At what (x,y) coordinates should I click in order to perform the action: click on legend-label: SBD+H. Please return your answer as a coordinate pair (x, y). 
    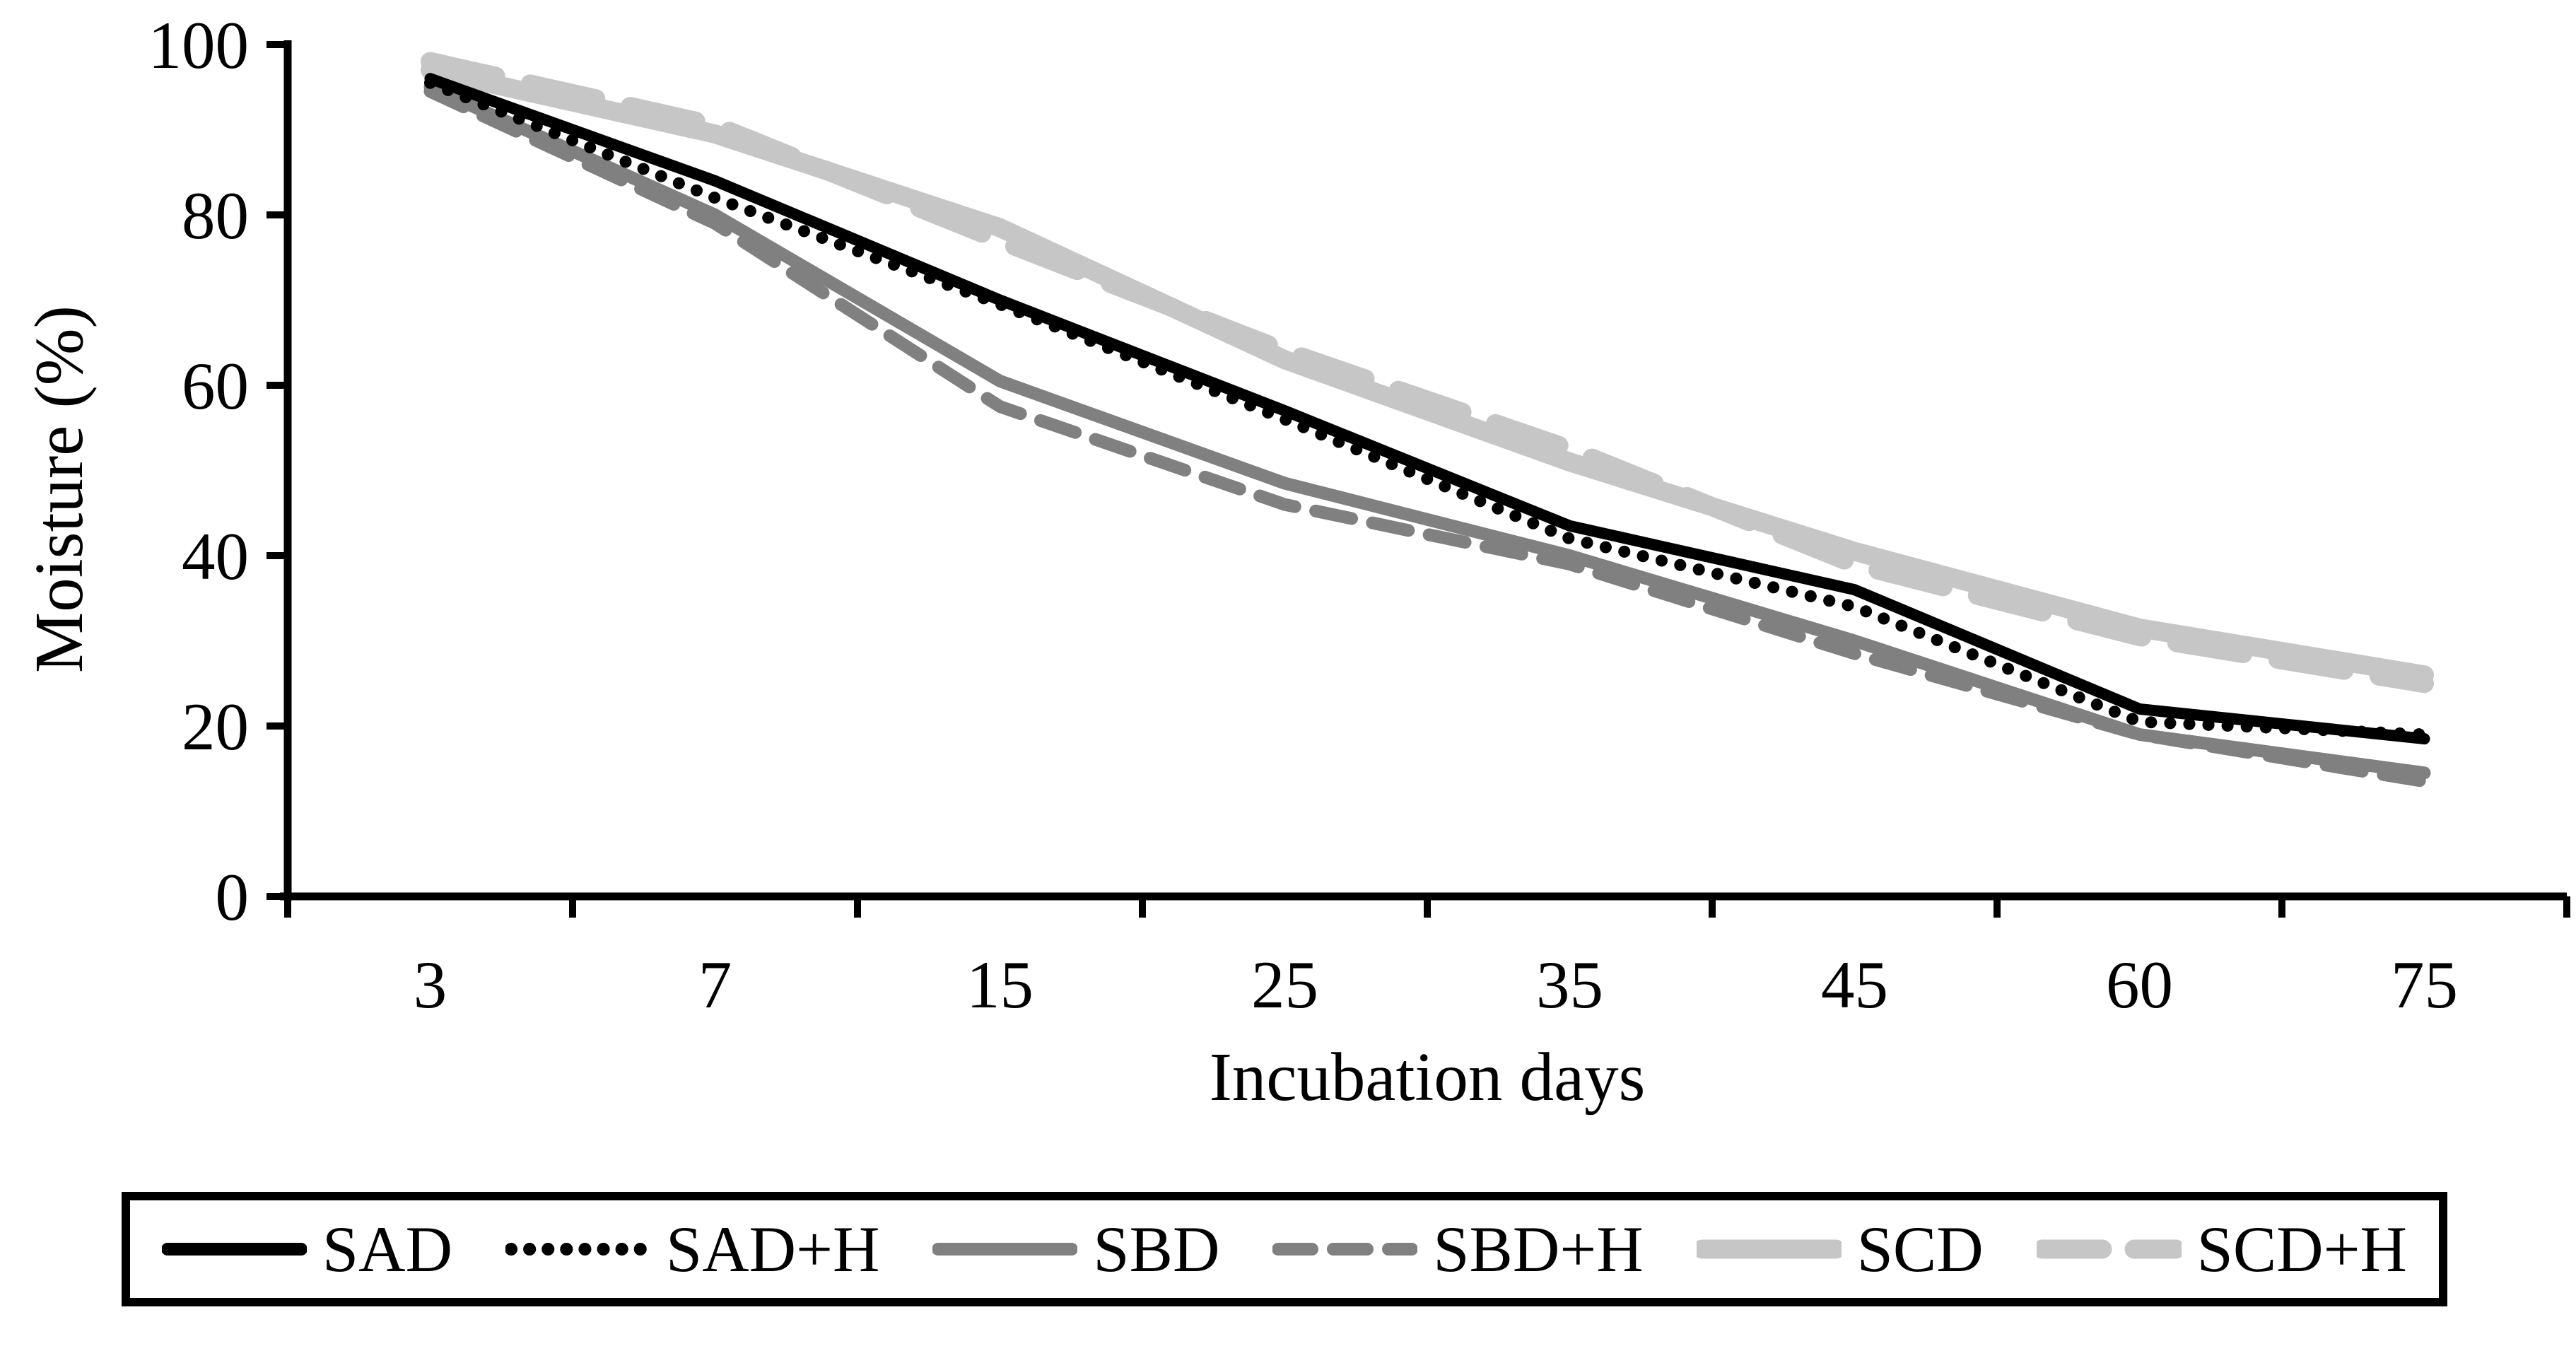
    Looking at the image, I should click on (1538, 1249).